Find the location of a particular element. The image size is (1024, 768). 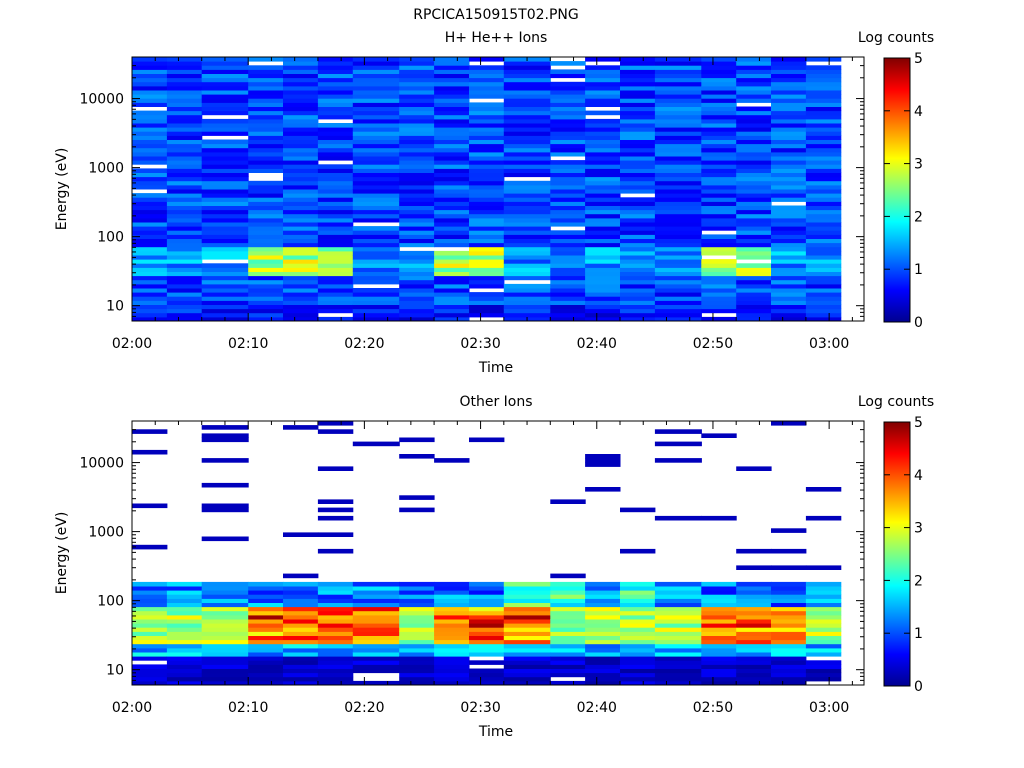

x-tick-label: 02:10 is located at coordinates (248, 344).